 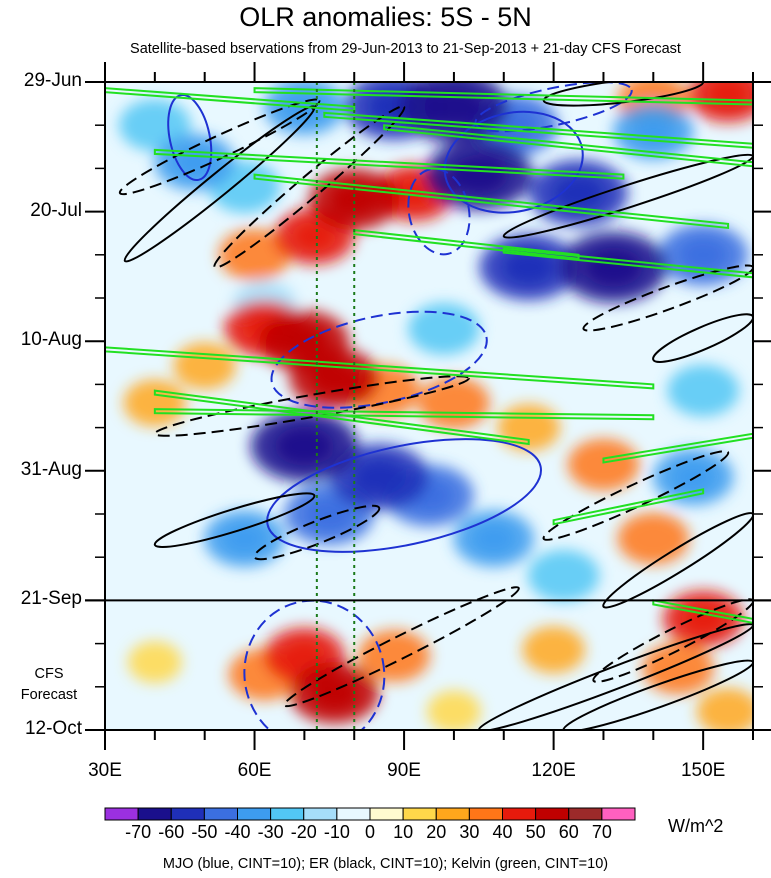 What do you see at coordinates (254, 770) in the screenshot?
I see `x-tick-label: 60E` at bounding box center [254, 770].